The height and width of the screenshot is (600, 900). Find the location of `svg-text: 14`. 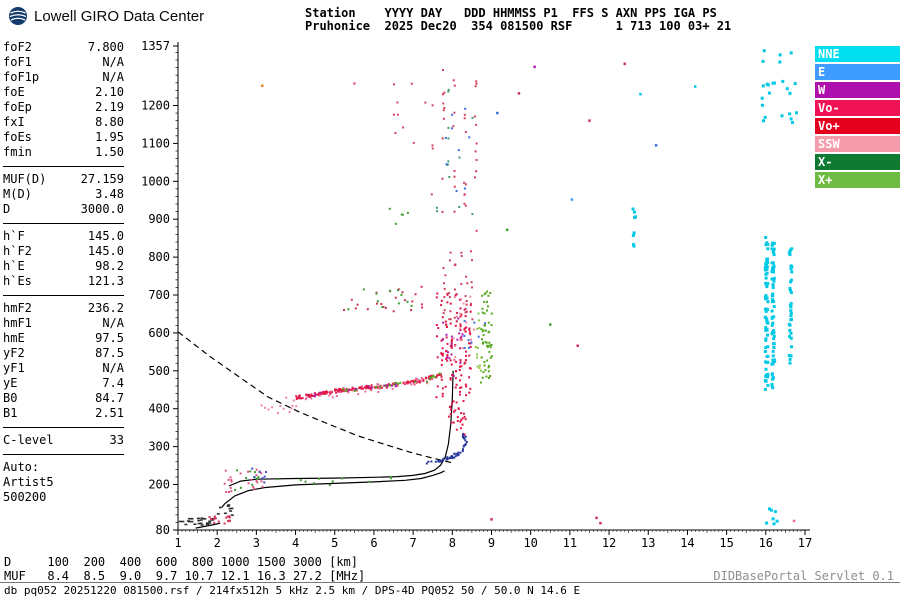

svg-text: 14 is located at coordinates (687, 543).